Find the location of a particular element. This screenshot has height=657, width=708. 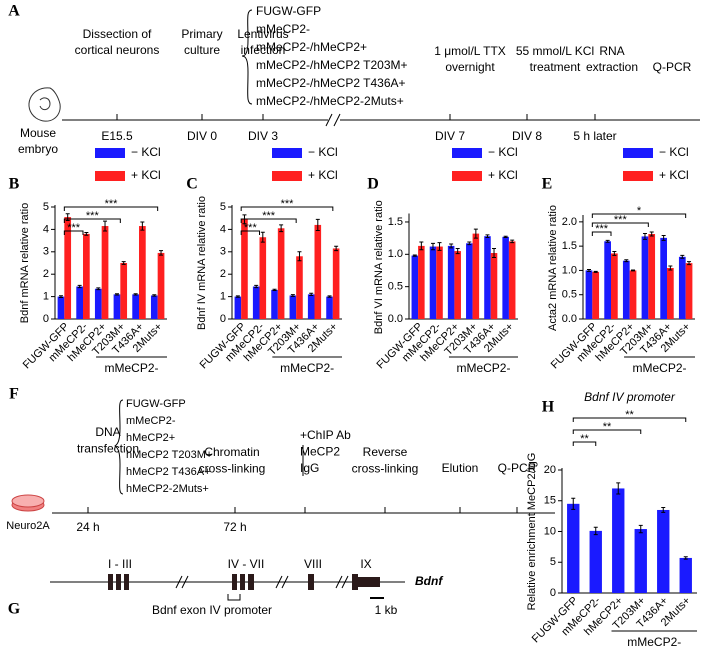

step-label: 1 μmol/L TTX is located at coordinates (470, 51).